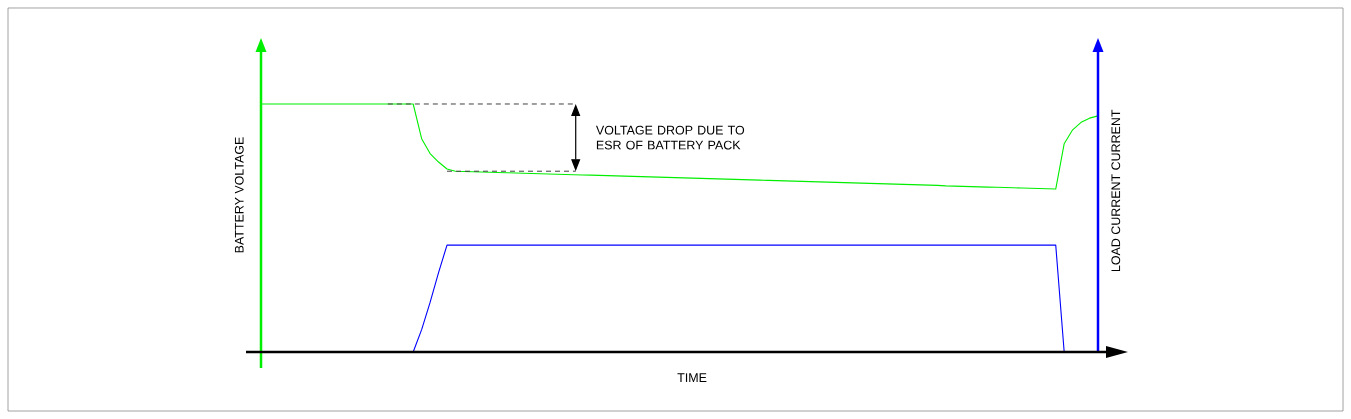 This screenshot has height=419, width=1351. Describe the element at coordinates (239, 195) in the screenshot. I see `y-axis-title: BATTERY VOLTAGE` at that location.